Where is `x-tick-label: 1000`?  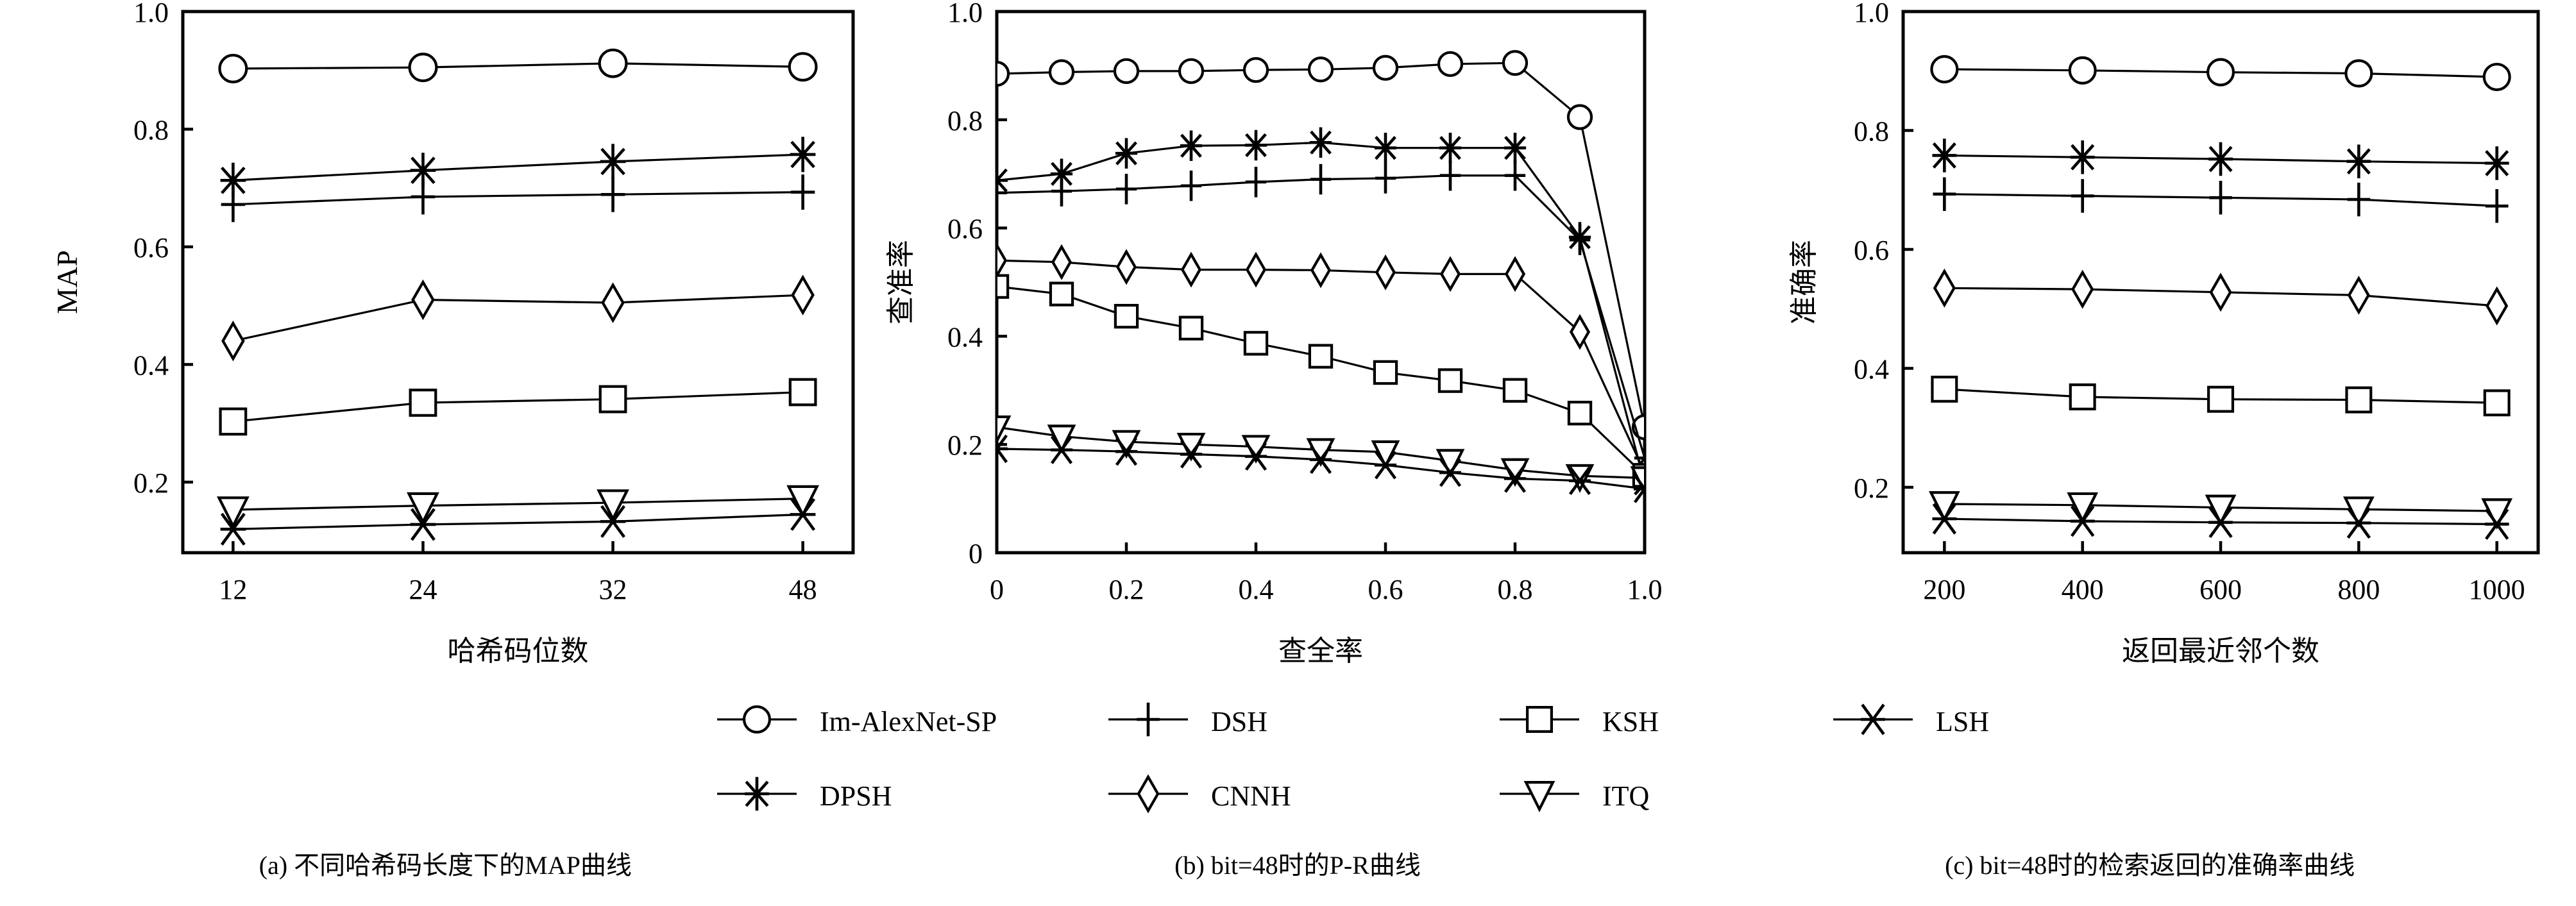 x-tick-label: 1000 is located at coordinates (2497, 589).